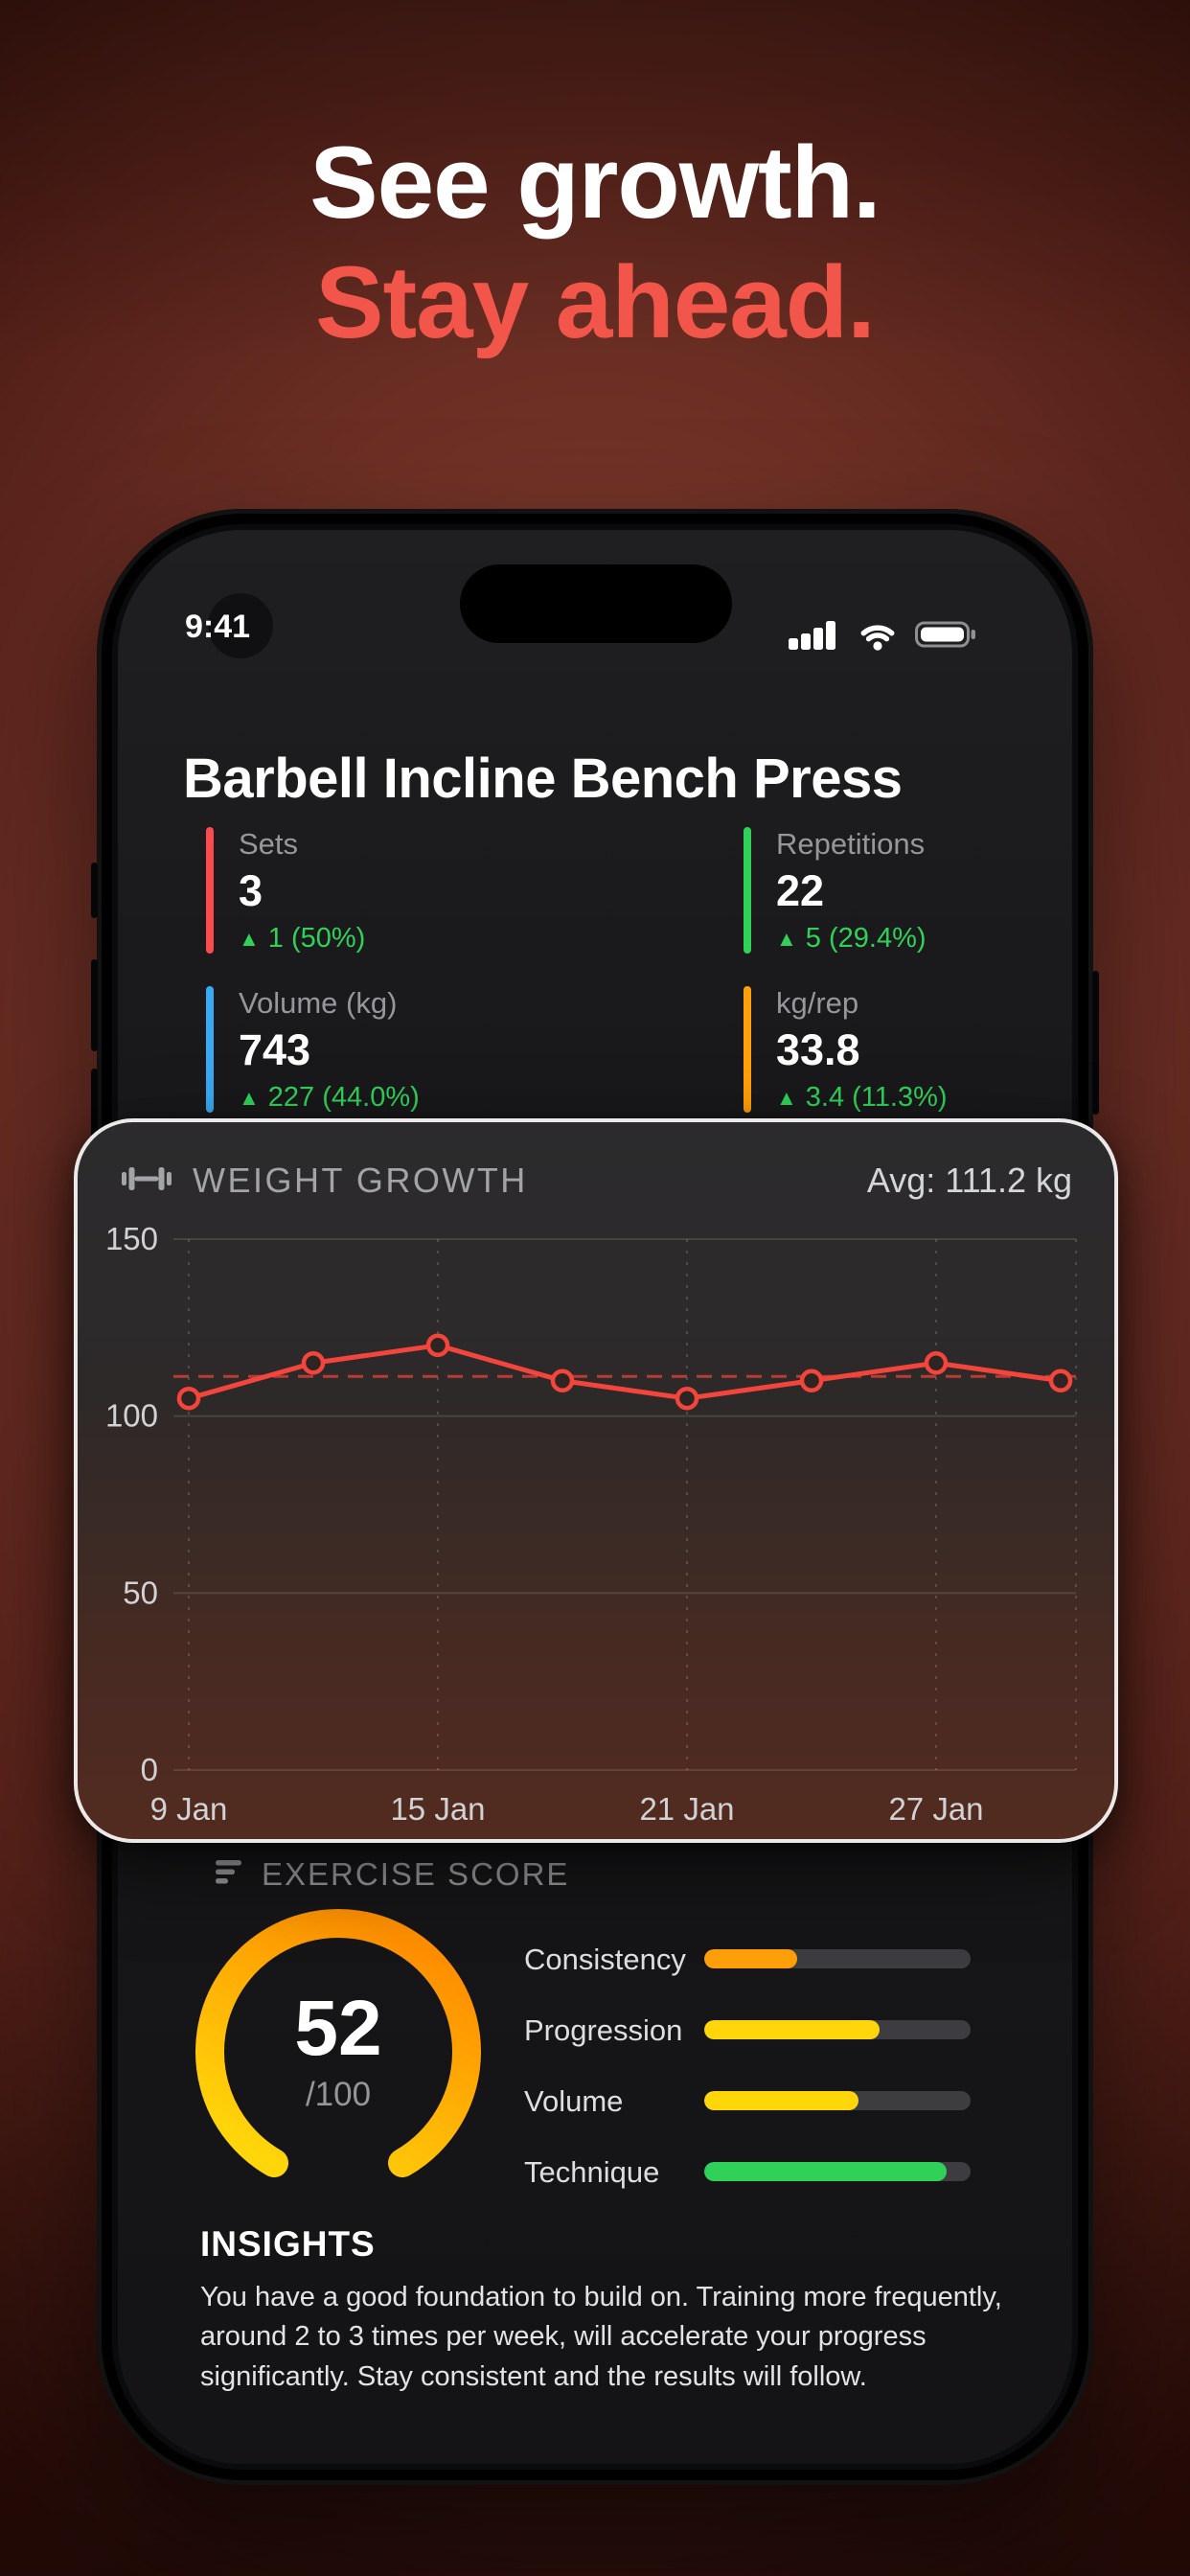  Describe the element at coordinates (814, 637) in the screenshot. I see `cellular-signal-icon` at that location.